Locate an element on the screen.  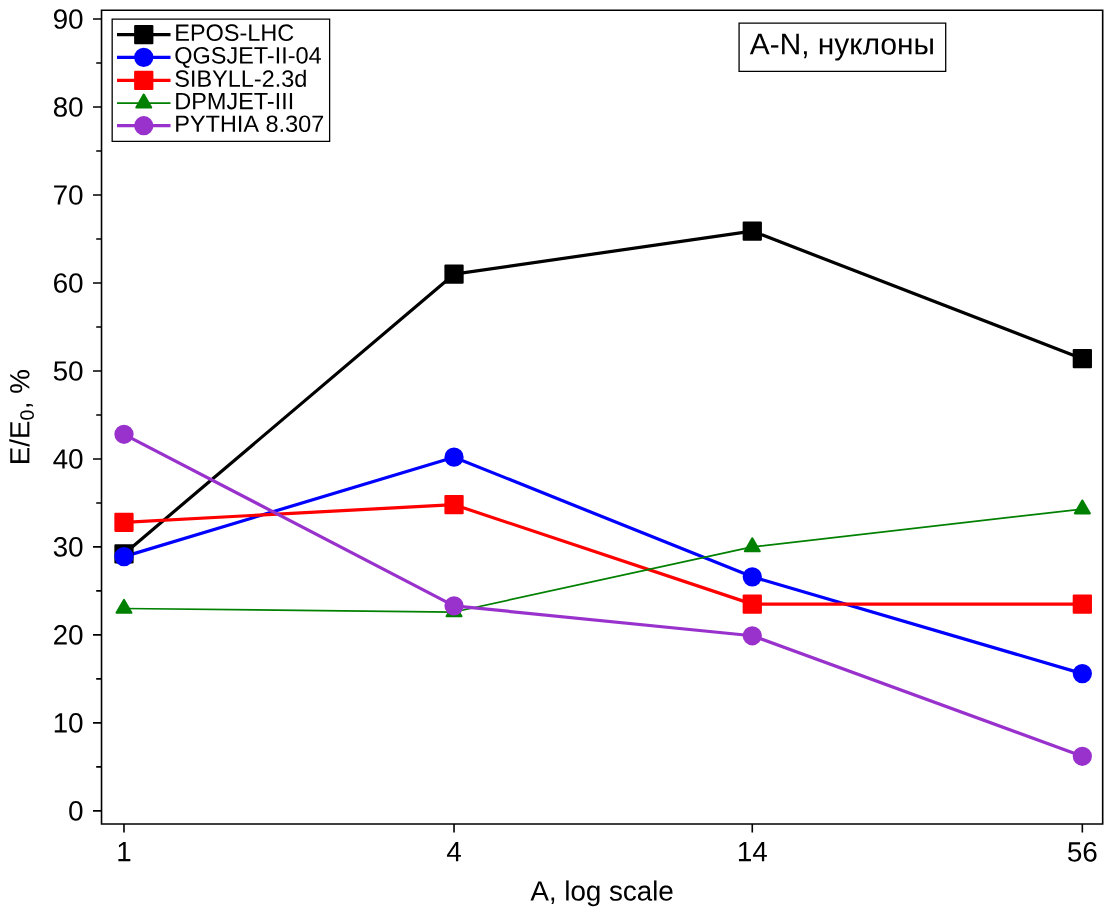
legend-label: PYTHIA 8.307 is located at coordinates (250, 124).